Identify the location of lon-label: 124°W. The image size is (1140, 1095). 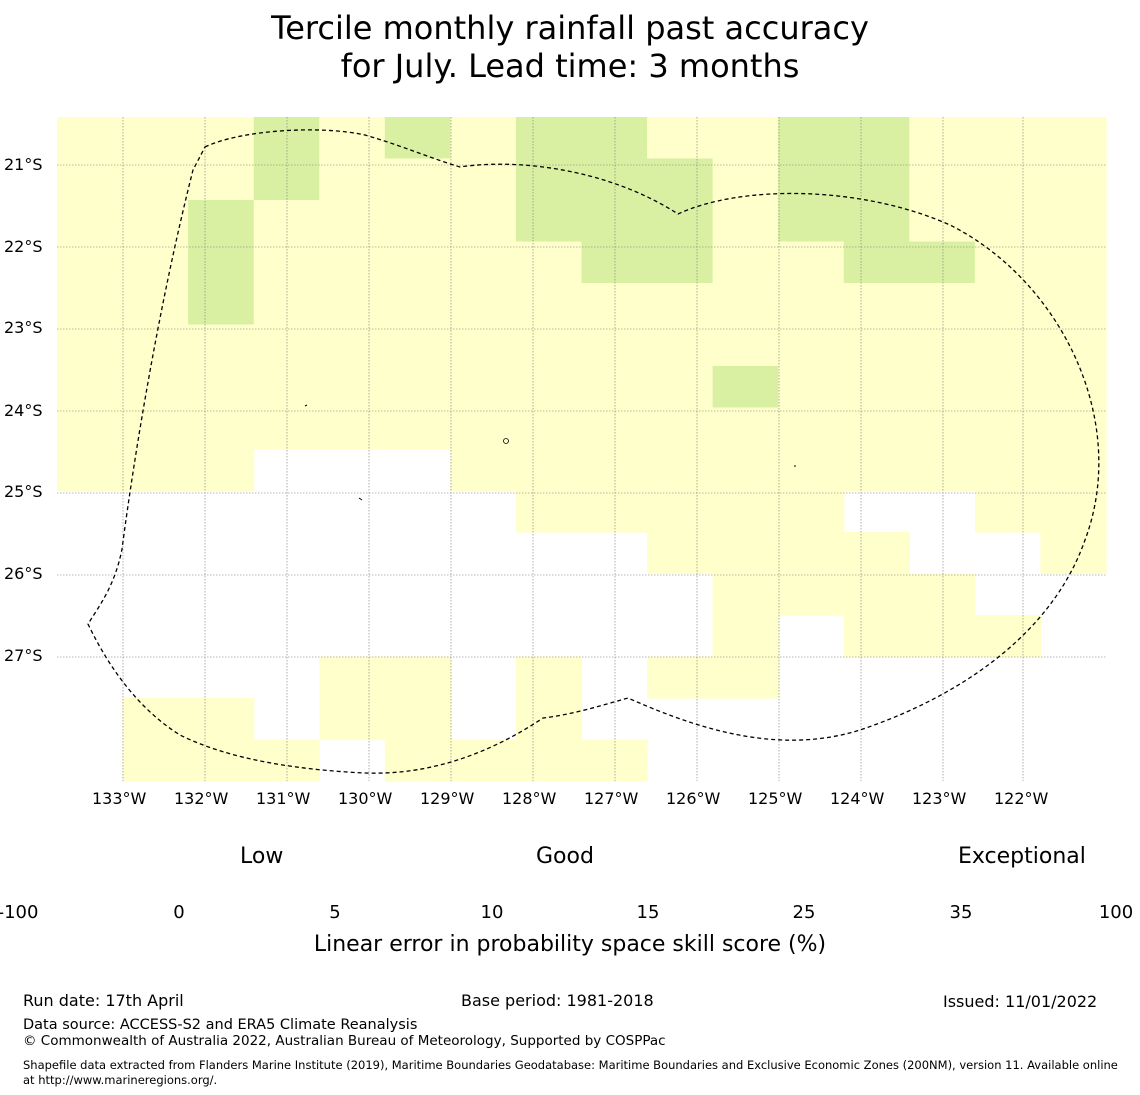
(857, 798).